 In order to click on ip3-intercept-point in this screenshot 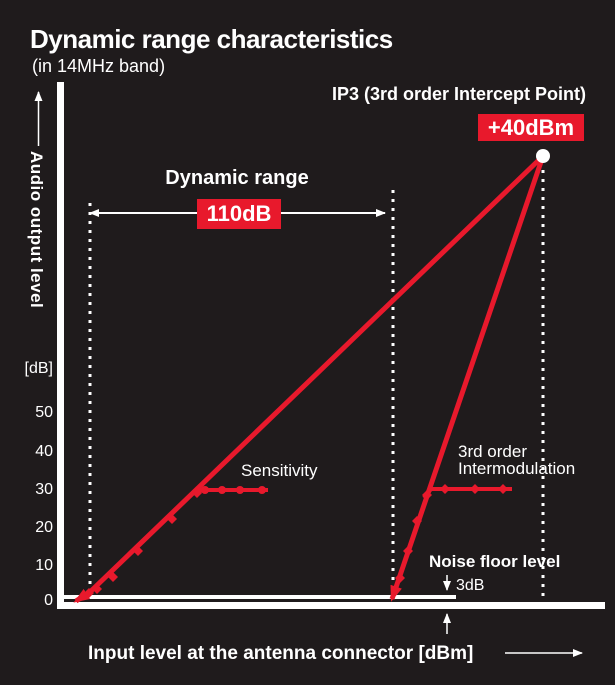, I will do `click(543, 156)`.